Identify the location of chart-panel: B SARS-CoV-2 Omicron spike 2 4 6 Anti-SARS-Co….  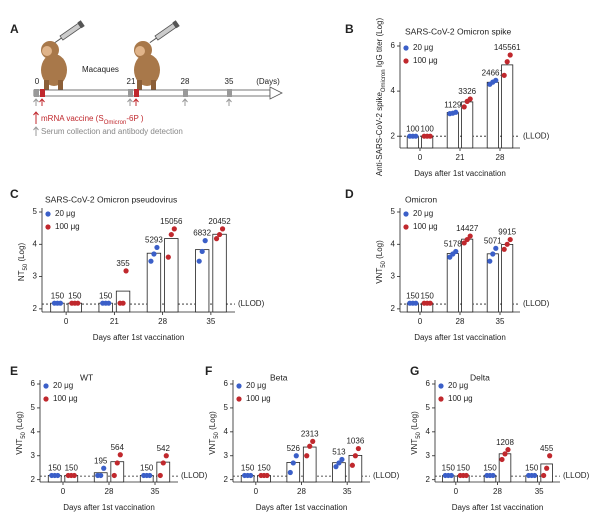
(447, 98).